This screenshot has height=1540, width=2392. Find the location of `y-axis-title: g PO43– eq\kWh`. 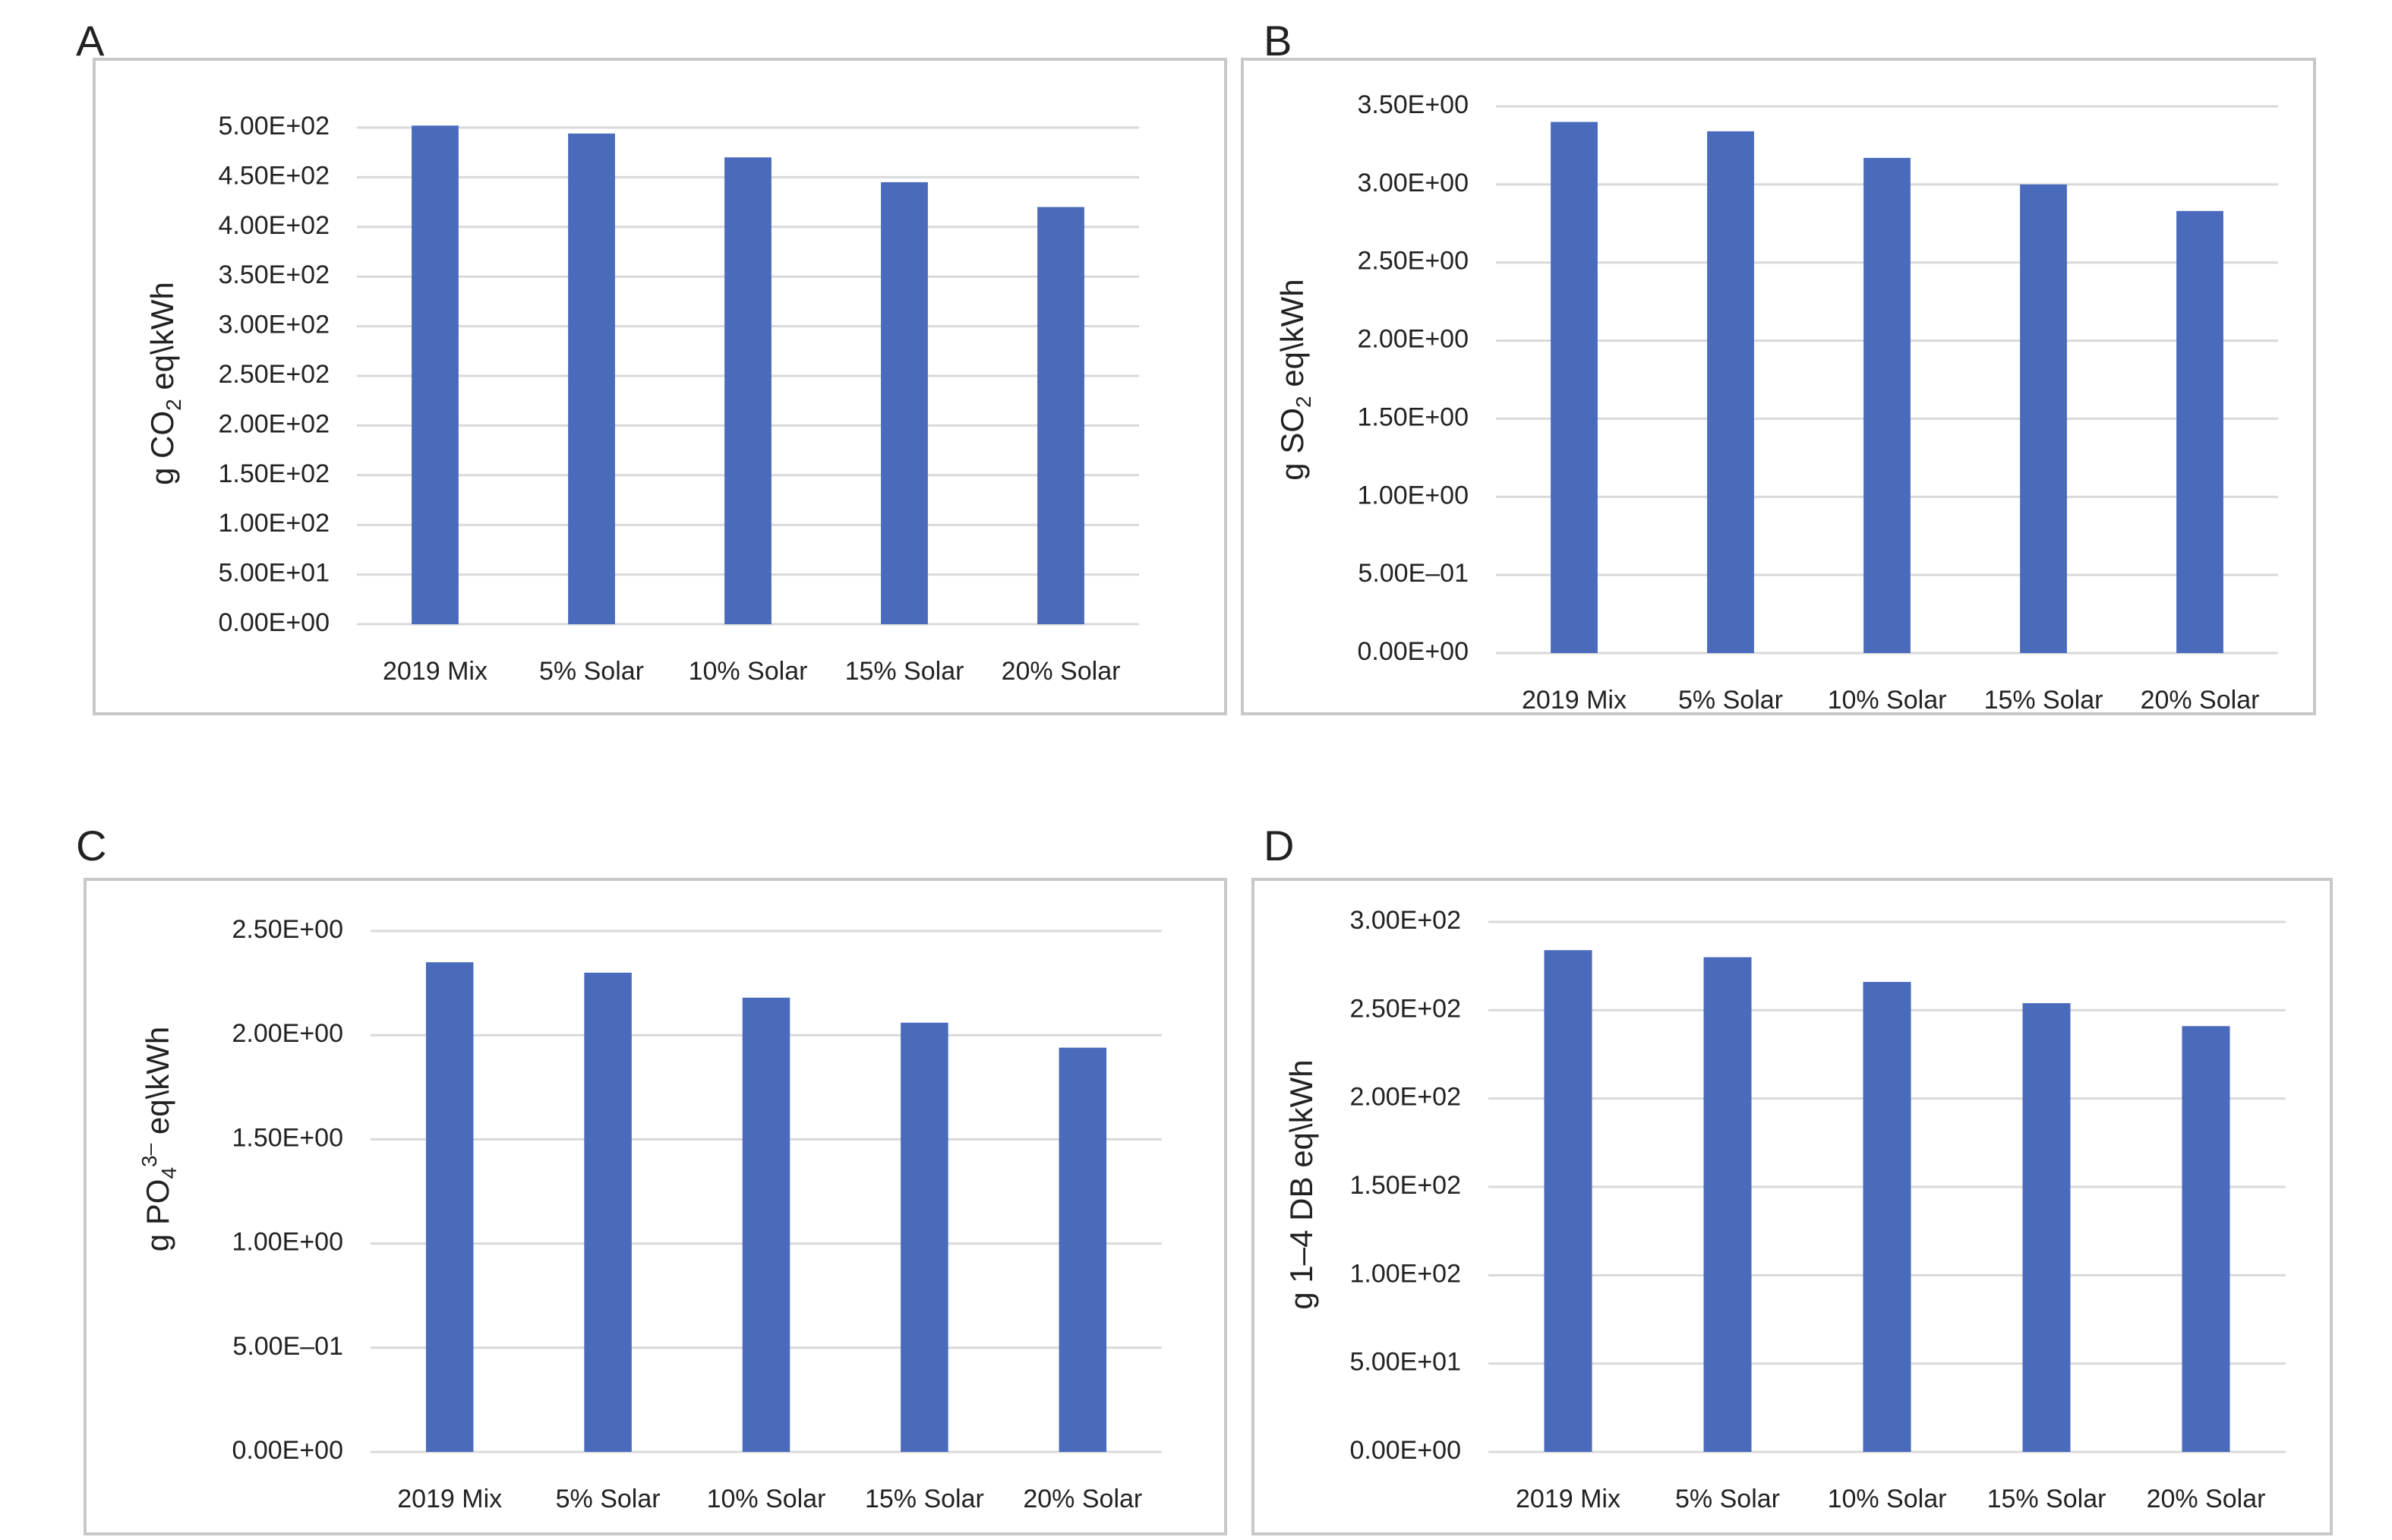

y-axis-title: g PO43– eq\kWh is located at coordinates (159, 1139).